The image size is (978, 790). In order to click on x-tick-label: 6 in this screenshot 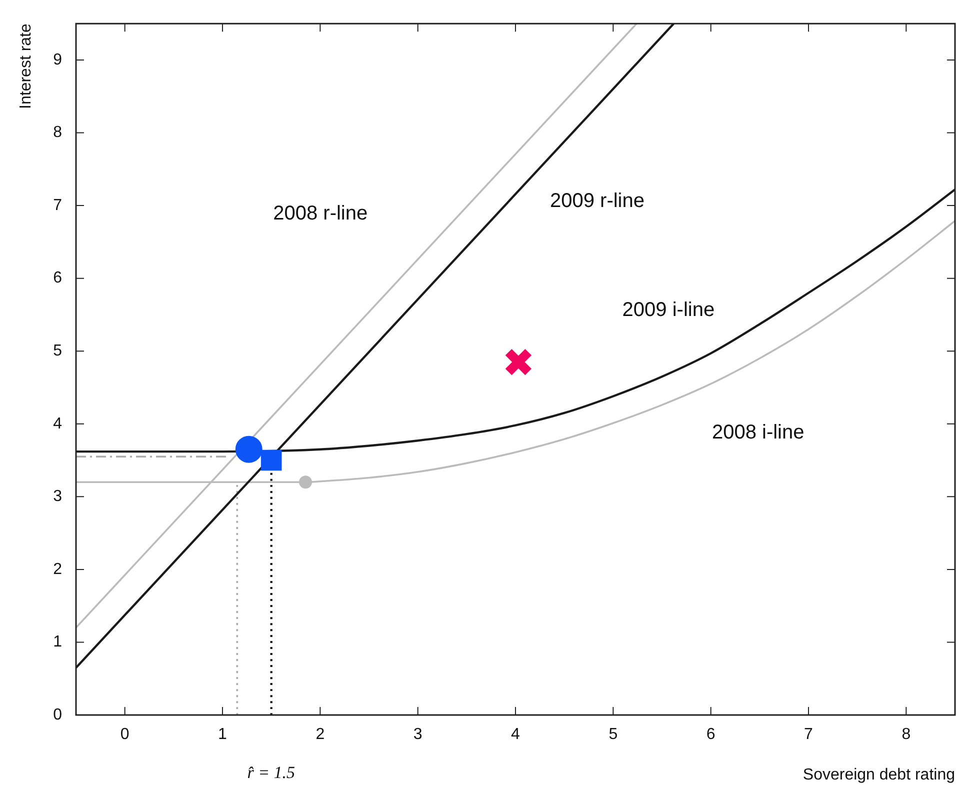, I will do `click(711, 735)`.